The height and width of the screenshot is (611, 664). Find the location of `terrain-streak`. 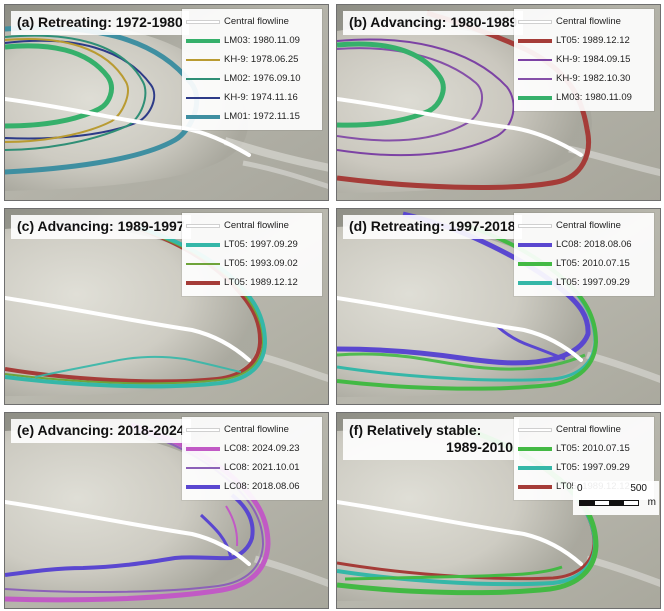

terrain-streak is located at coordinates (275, 154).